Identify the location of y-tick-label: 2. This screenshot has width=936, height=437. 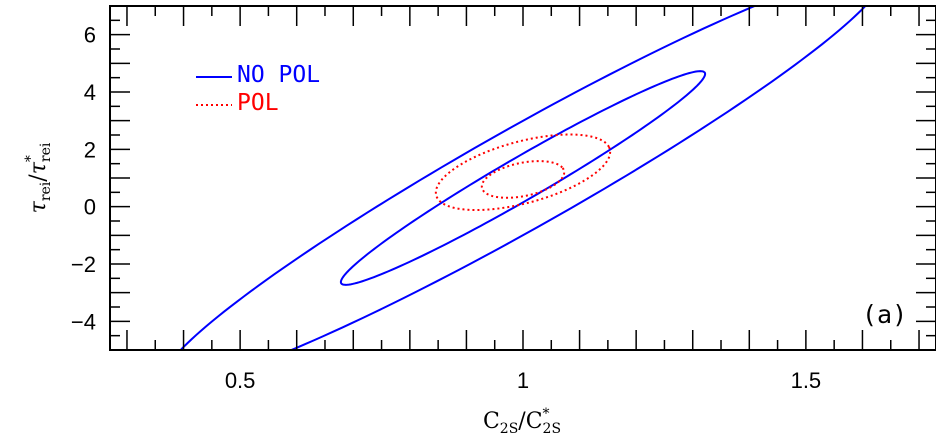
(90, 149).